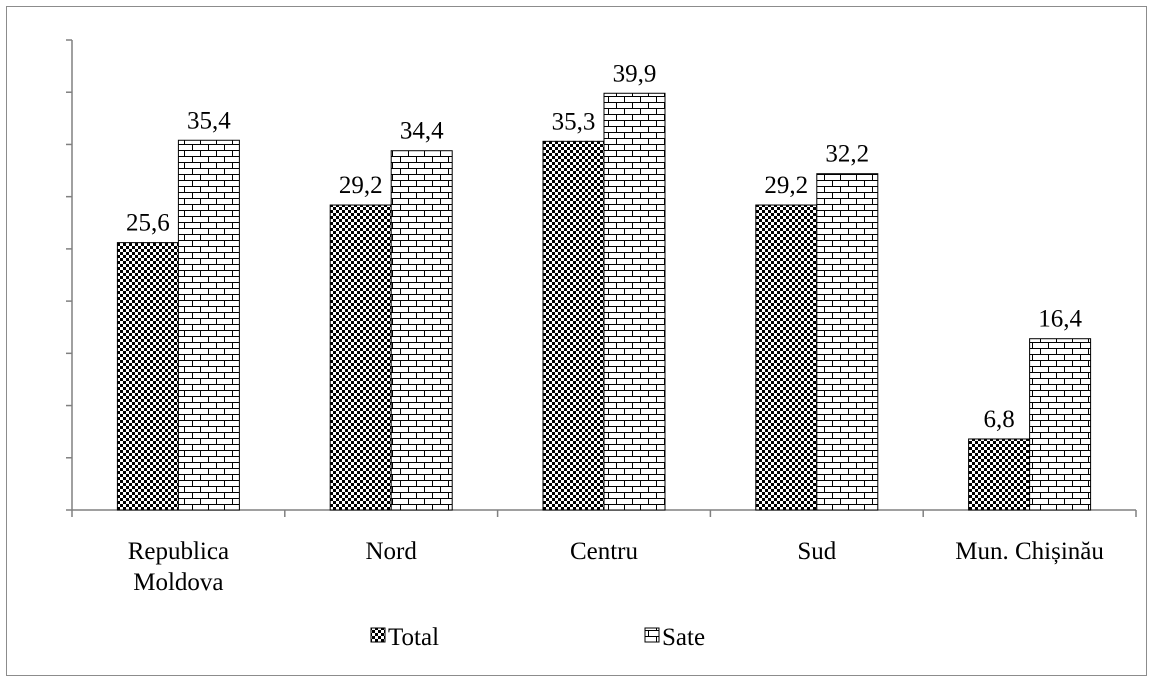 Image resolution: width=1153 pixels, height=680 pixels. I want to click on data-label: 34,4, so click(422, 131).